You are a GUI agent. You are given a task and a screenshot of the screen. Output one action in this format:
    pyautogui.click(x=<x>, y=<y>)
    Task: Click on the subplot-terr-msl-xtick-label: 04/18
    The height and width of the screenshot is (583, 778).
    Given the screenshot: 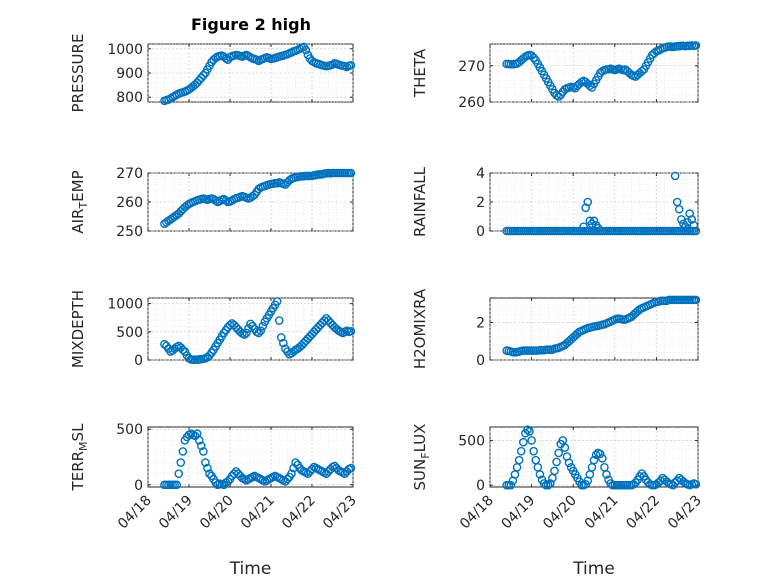 What is the action you would take?
    pyautogui.click(x=135, y=513)
    